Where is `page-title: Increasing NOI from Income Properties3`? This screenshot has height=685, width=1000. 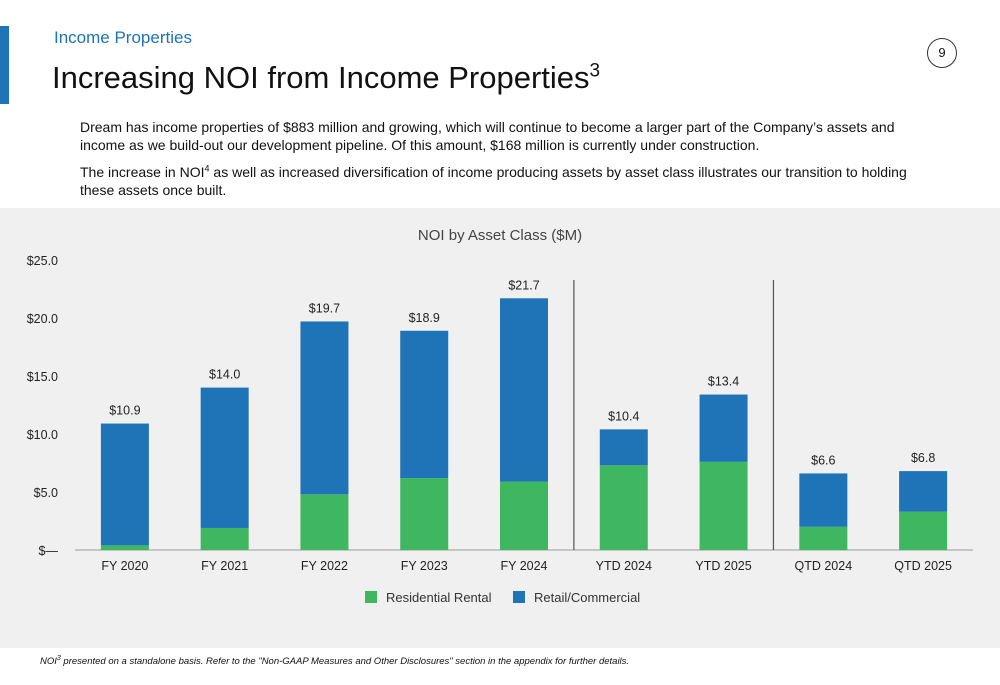 page-title: Increasing NOI from Income Properties3 is located at coordinates (326, 78).